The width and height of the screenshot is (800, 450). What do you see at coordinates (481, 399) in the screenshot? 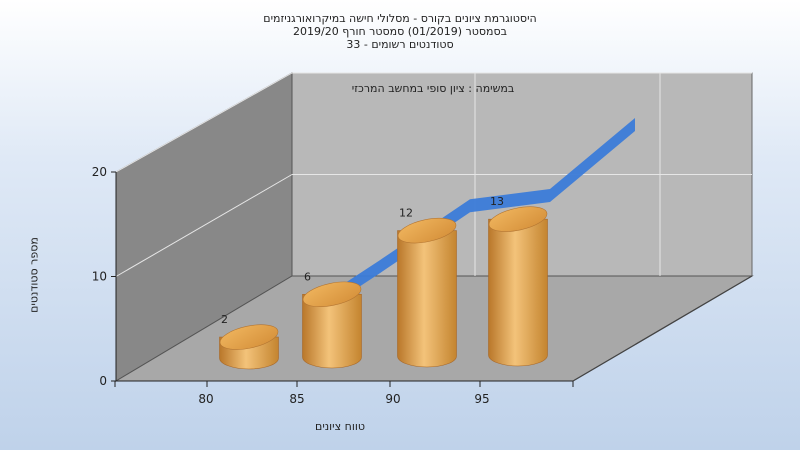
I see `x-tick-label: 95` at bounding box center [481, 399].